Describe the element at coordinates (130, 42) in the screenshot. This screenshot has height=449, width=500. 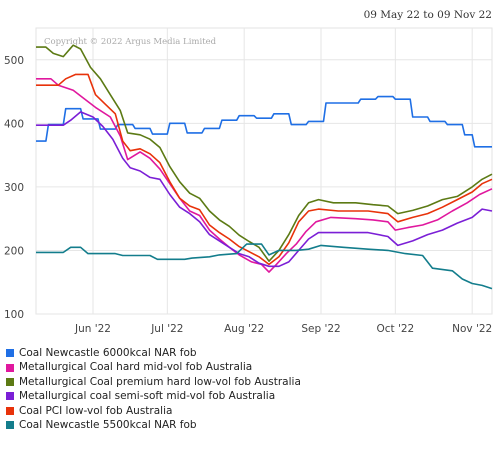
I see `chart-copyright: Copyright © 2022 Argus Media Limited` at that location.